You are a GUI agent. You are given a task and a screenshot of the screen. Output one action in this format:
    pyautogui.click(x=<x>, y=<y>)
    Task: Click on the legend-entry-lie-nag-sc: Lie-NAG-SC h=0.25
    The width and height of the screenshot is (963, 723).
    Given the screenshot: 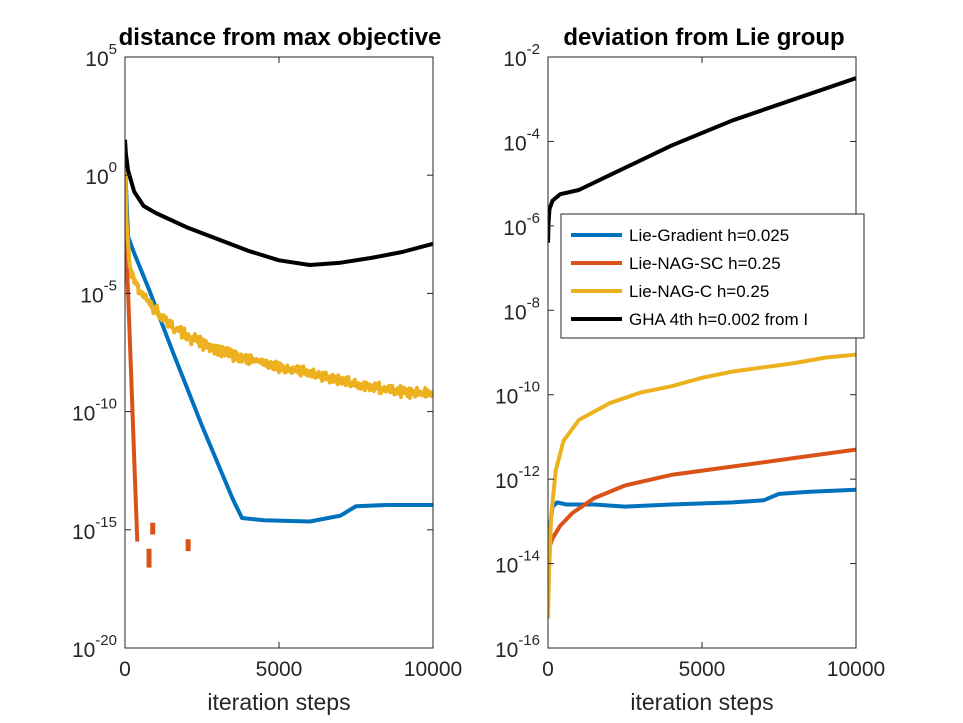 What is the action you would take?
    pyautogui.click(x=676, y=263)
    